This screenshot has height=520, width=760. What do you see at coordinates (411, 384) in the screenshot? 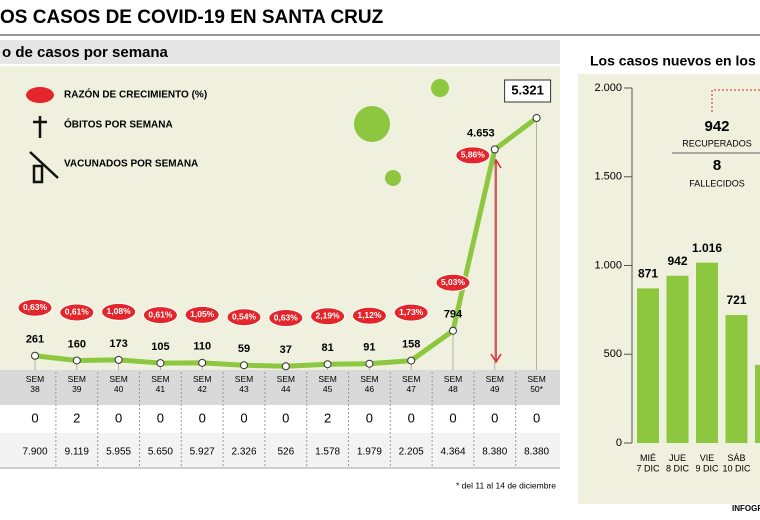
I see `week-label: SEM 47` at bounding box center [411, 384].